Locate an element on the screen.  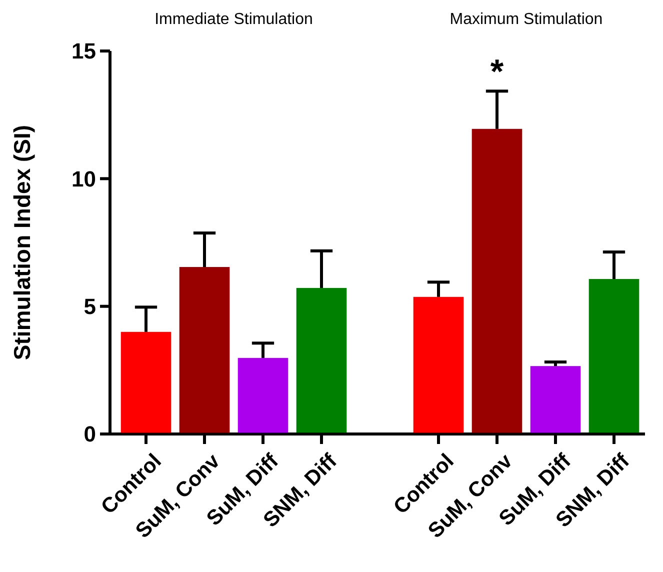
y-tick-label: 0 is located at coordinates (90, 434).